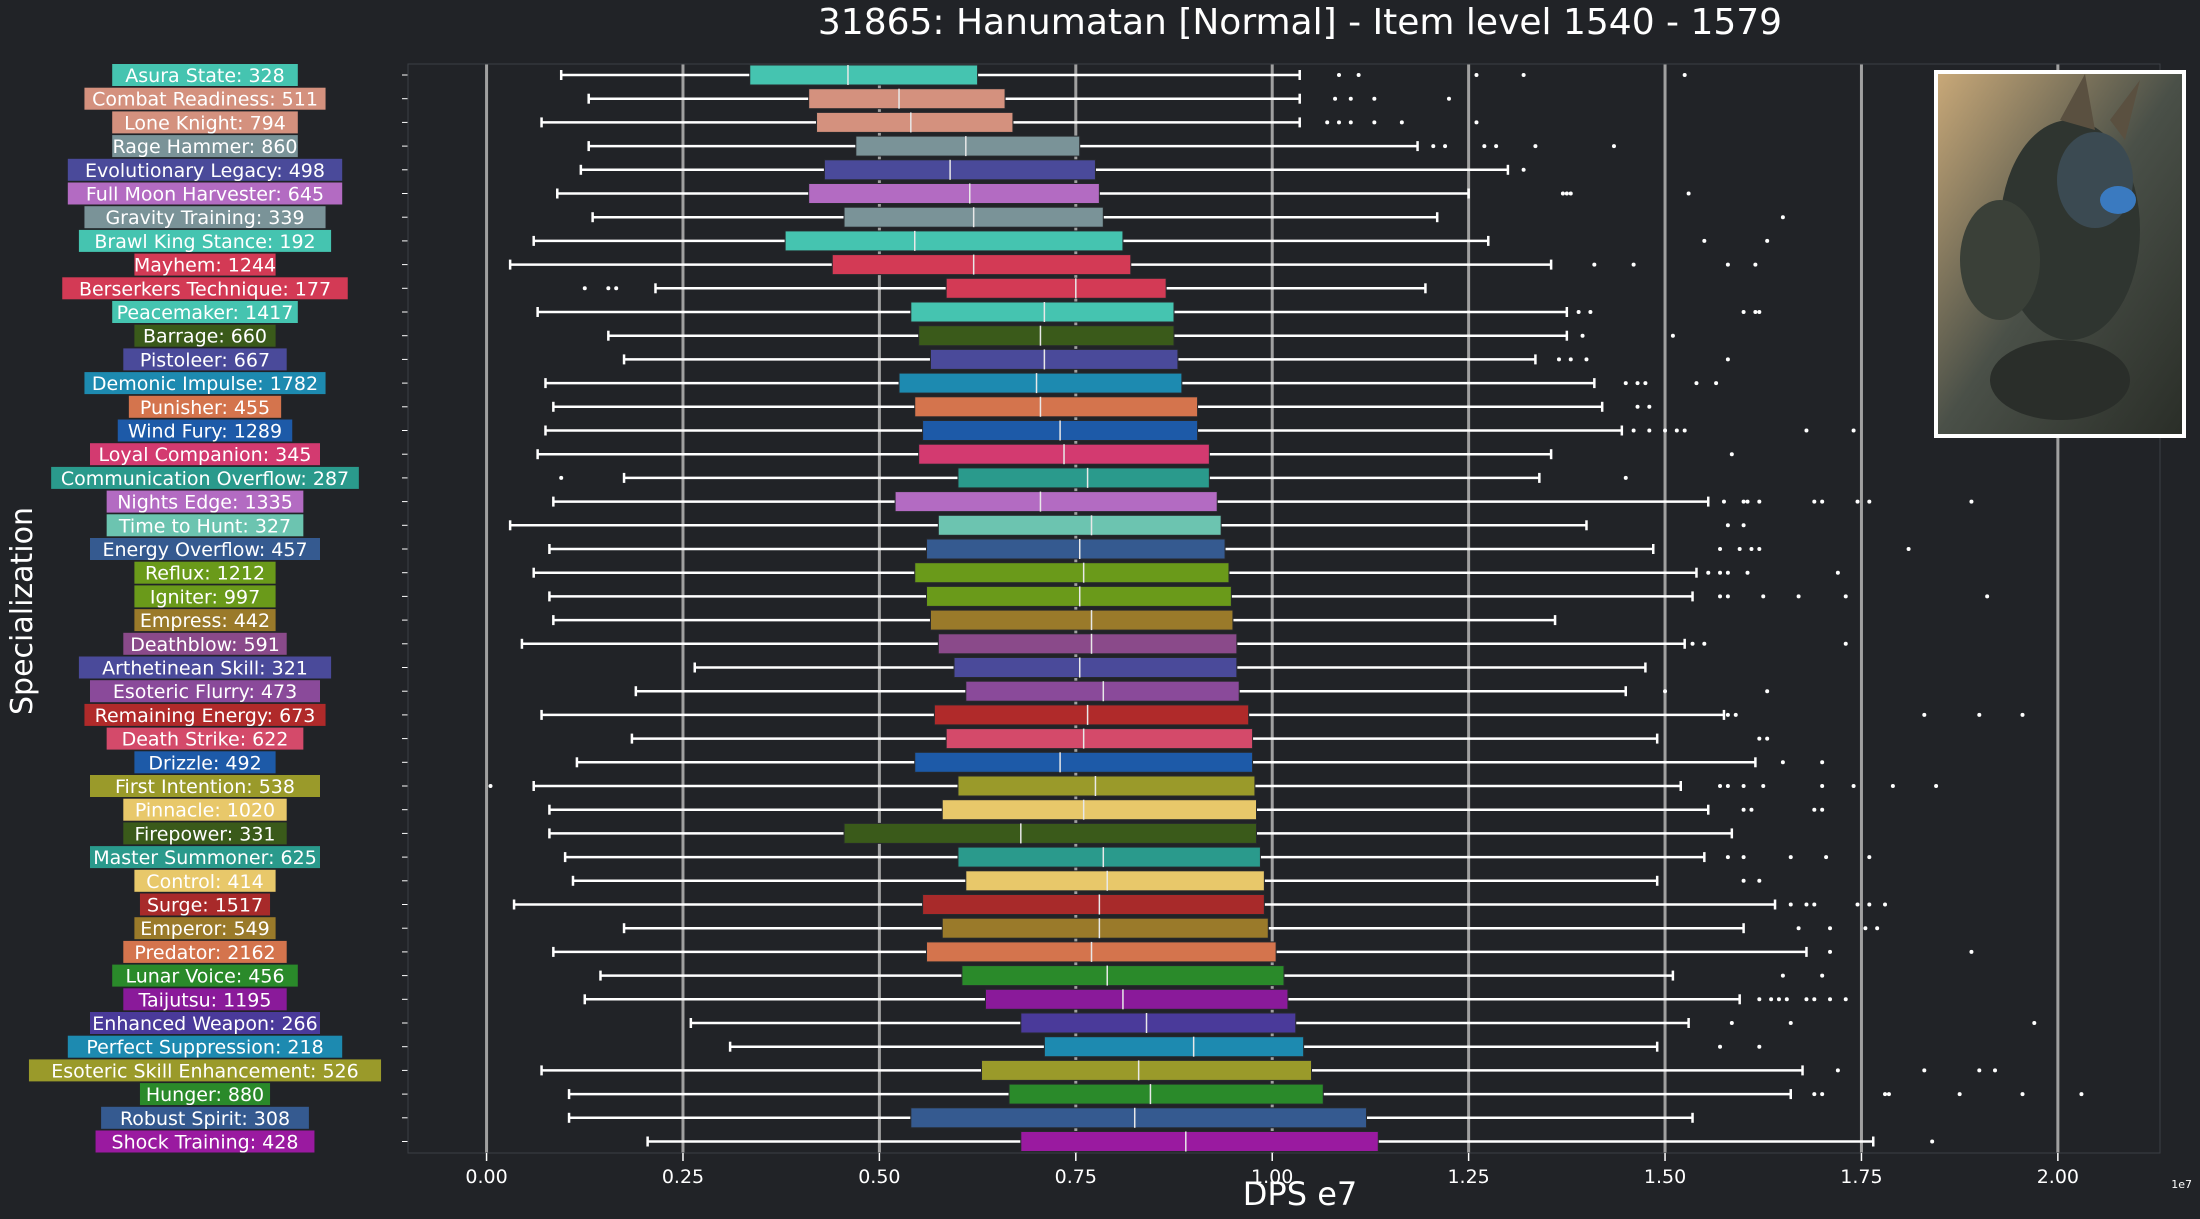 The width and height of the screenshot is (2200, 1219). I want to click on category-label-text: Demonic Impulse: 1782, so click(205, 384).